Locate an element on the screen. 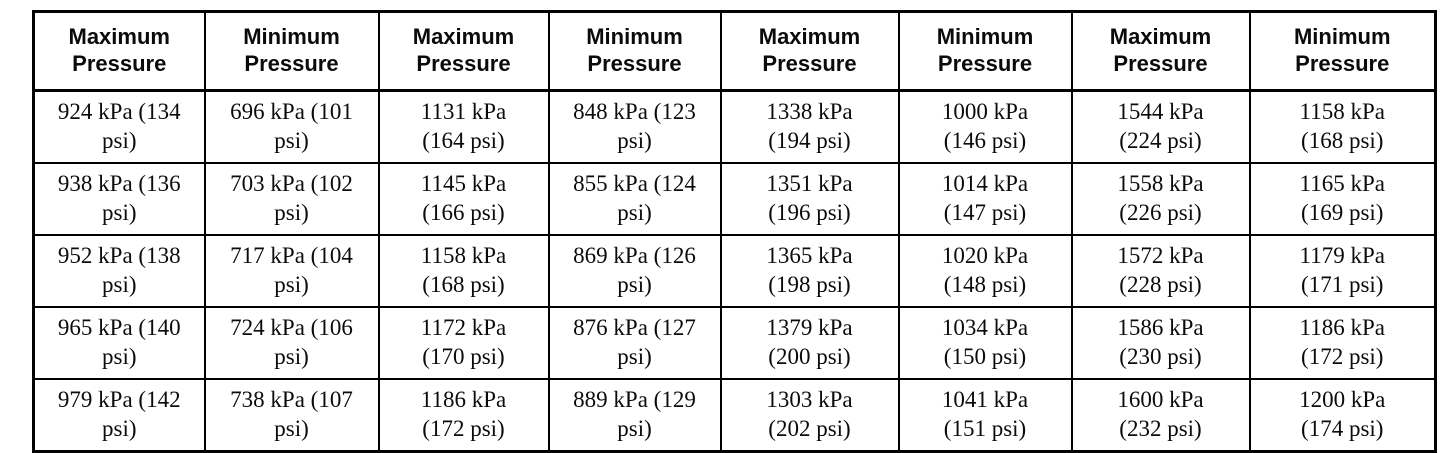 This screenshot has height=453, width=1440. table-cell: 889 kPa (129 psi) is located at coordinates (634, 415).